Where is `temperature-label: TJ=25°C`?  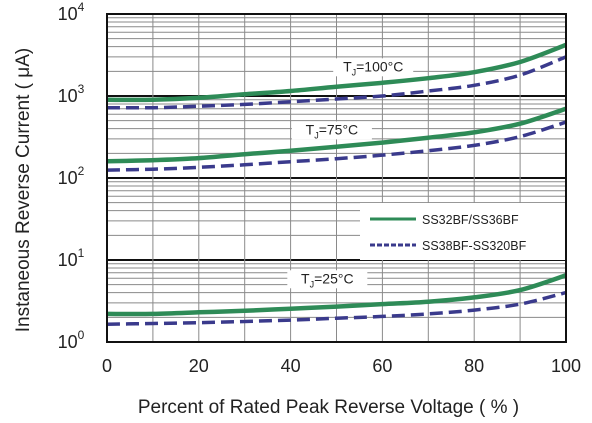
temperature-label: TJ=25°C is located at coordinates (327, 279).